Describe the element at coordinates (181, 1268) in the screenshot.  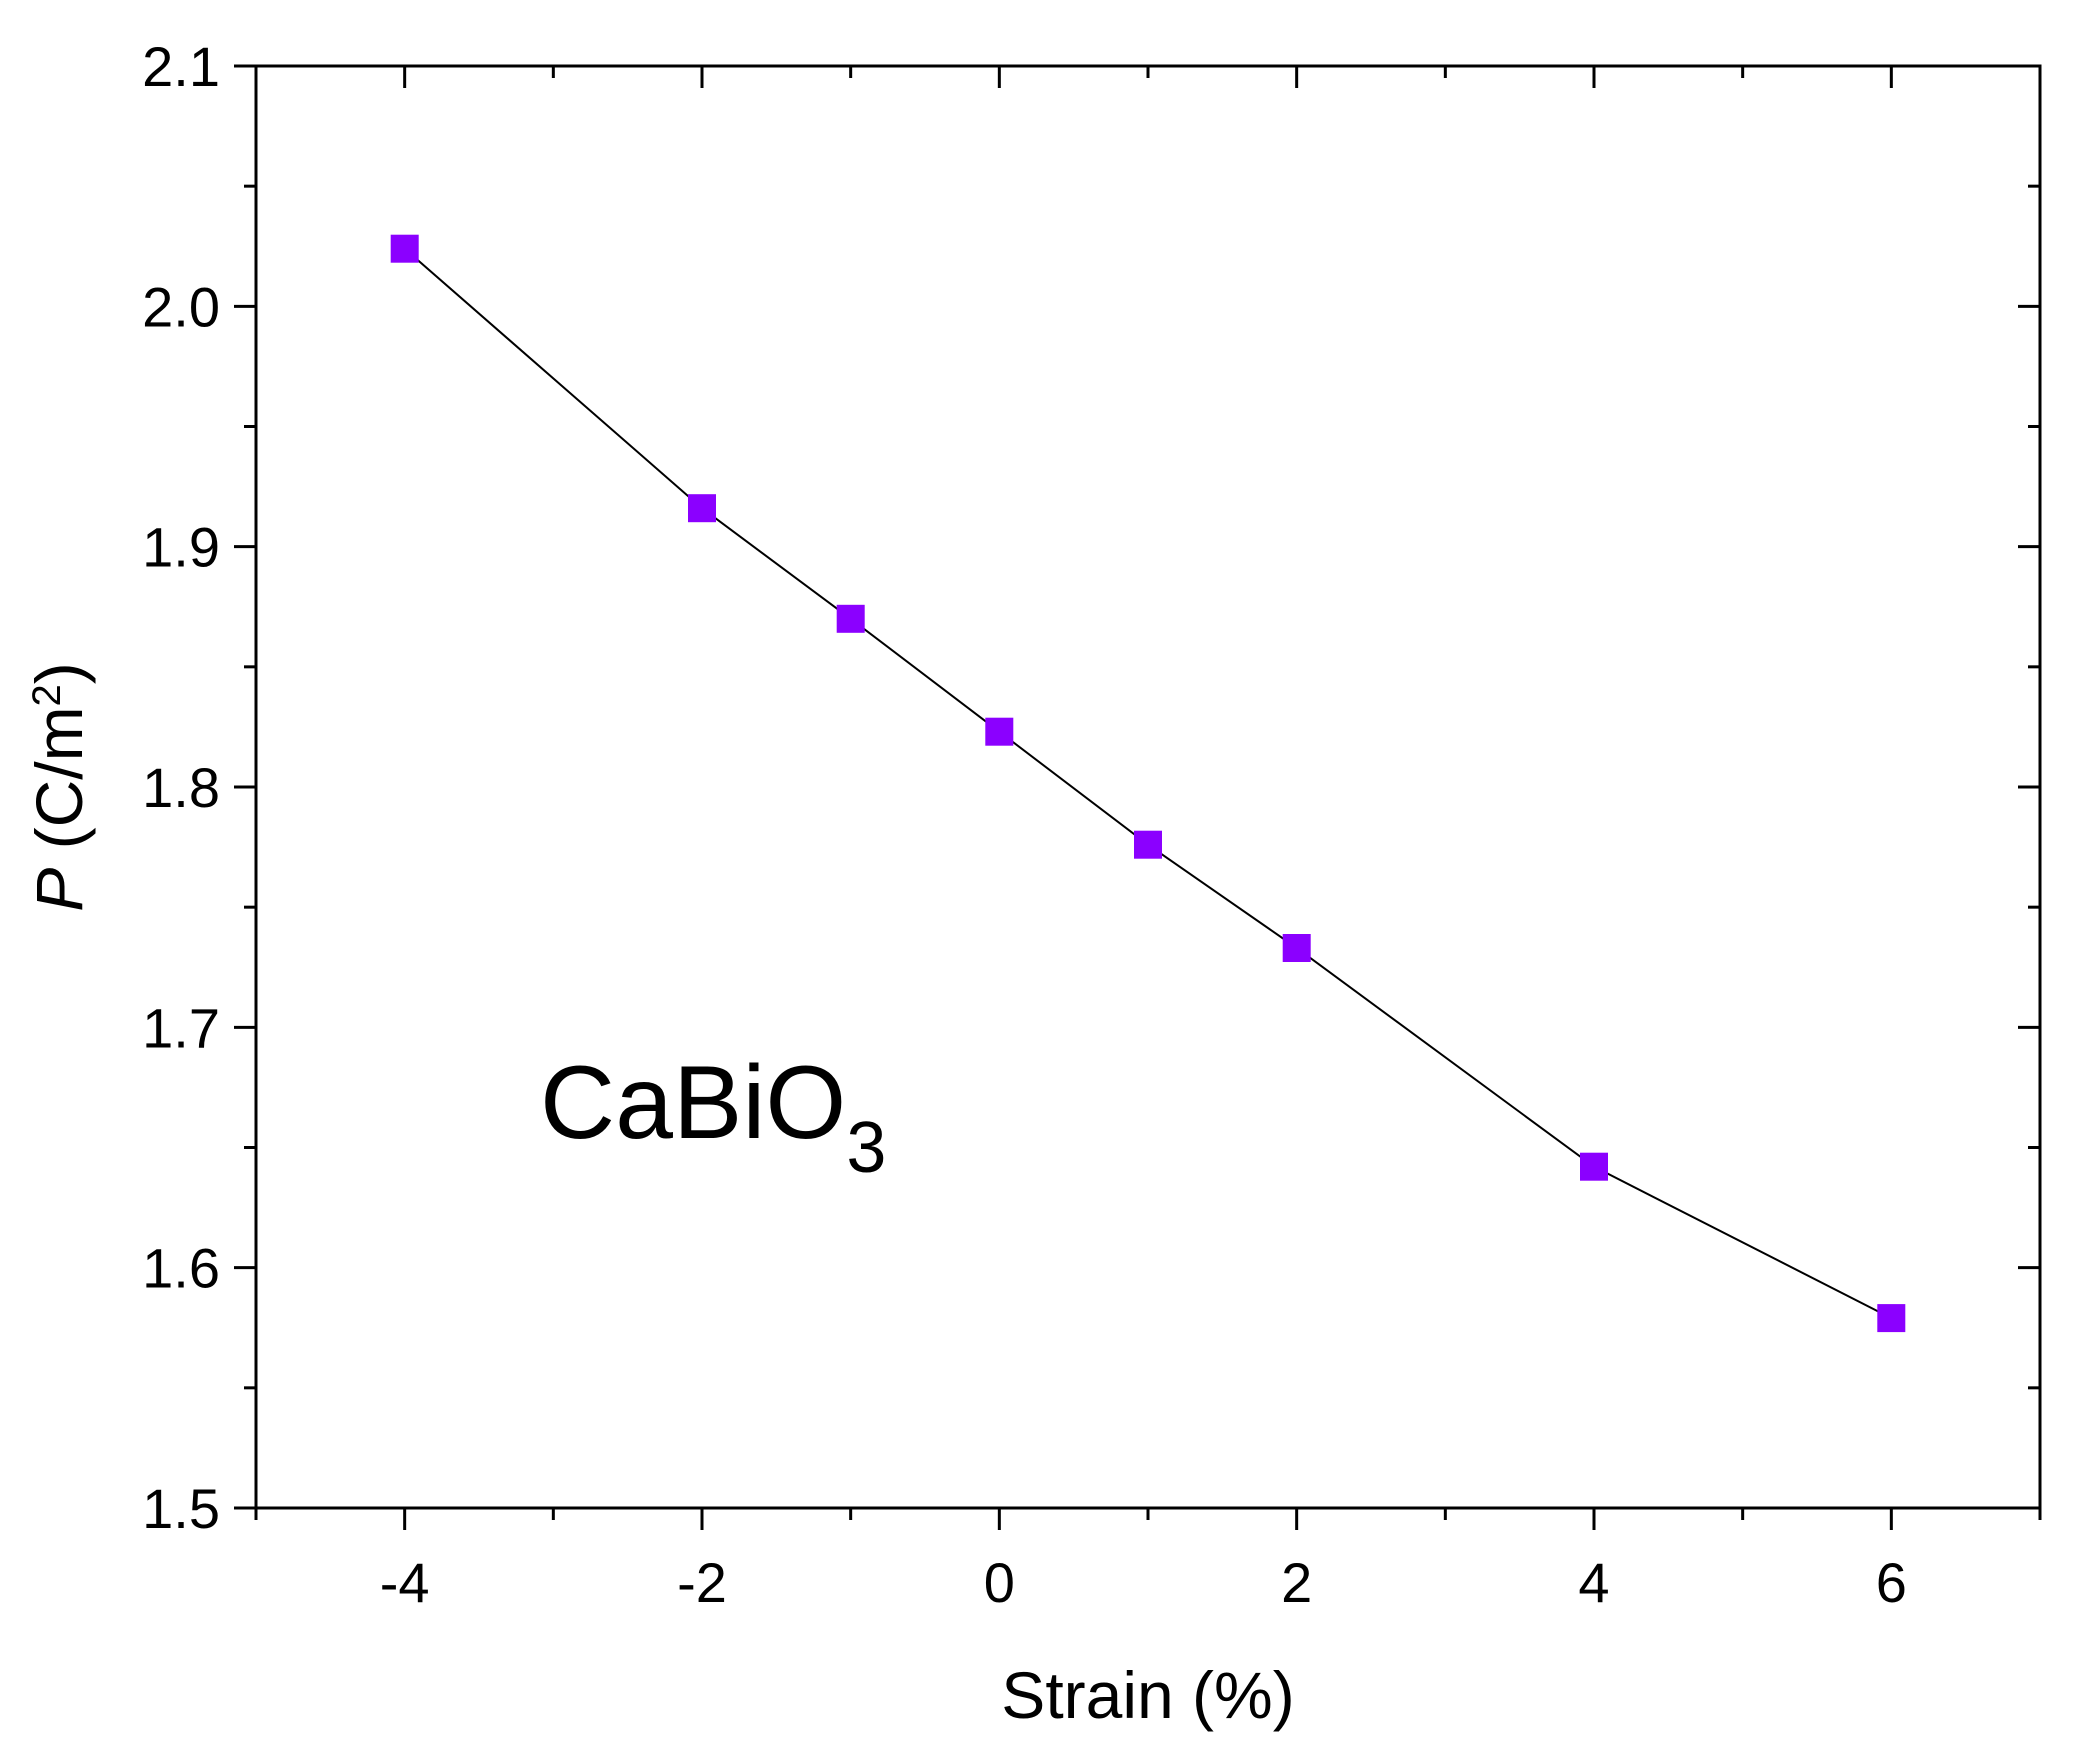
I see `y-tick-label: 1.6` at that location.